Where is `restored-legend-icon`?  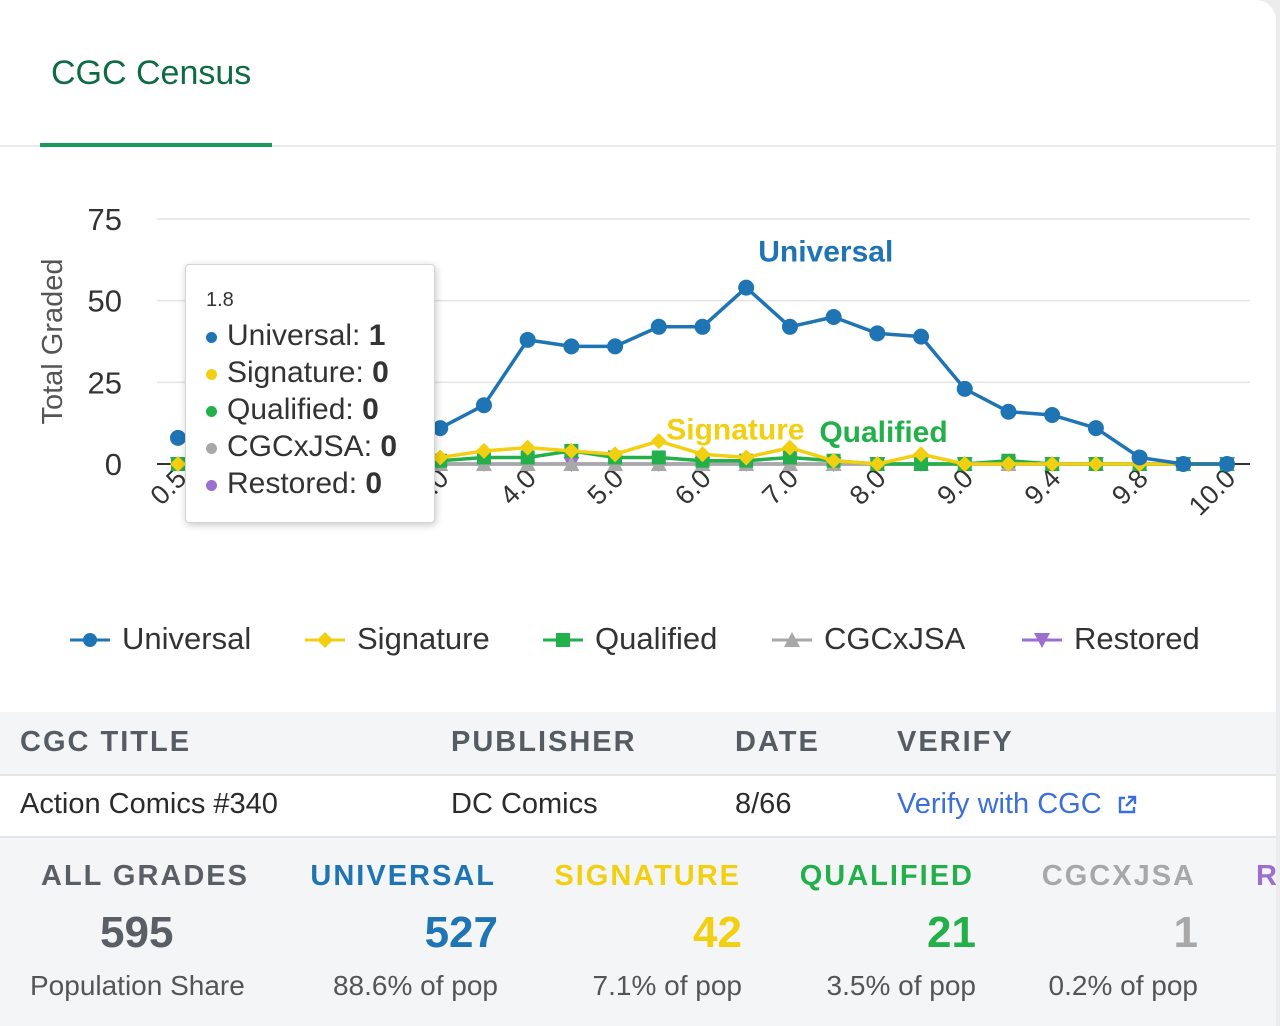 restored-legend-icon is located at coordinates (1042, 640).